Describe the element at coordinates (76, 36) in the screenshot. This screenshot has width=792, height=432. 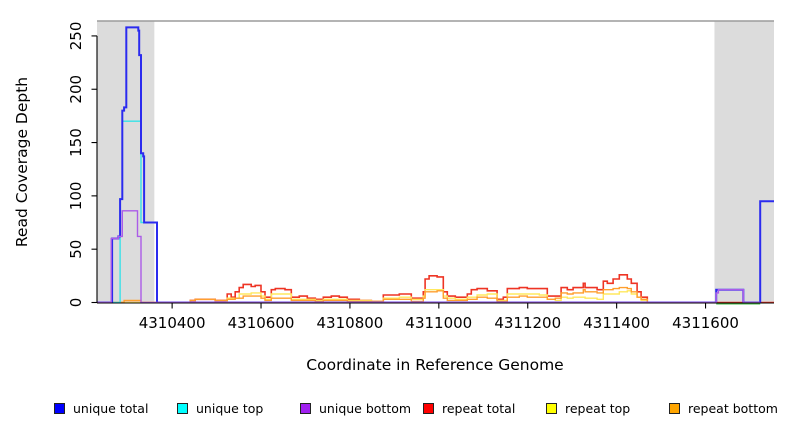
I see `y-tick-label: 250` at that location.